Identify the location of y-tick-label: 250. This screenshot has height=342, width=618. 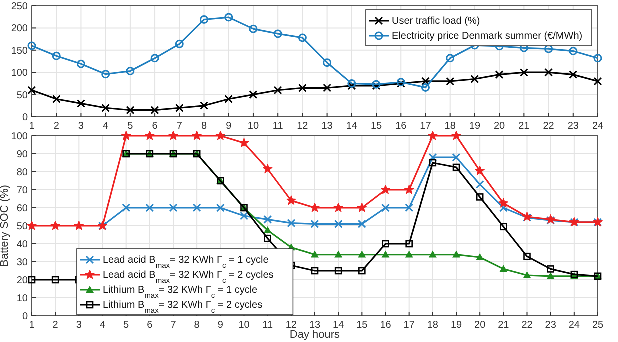
(19, 7).